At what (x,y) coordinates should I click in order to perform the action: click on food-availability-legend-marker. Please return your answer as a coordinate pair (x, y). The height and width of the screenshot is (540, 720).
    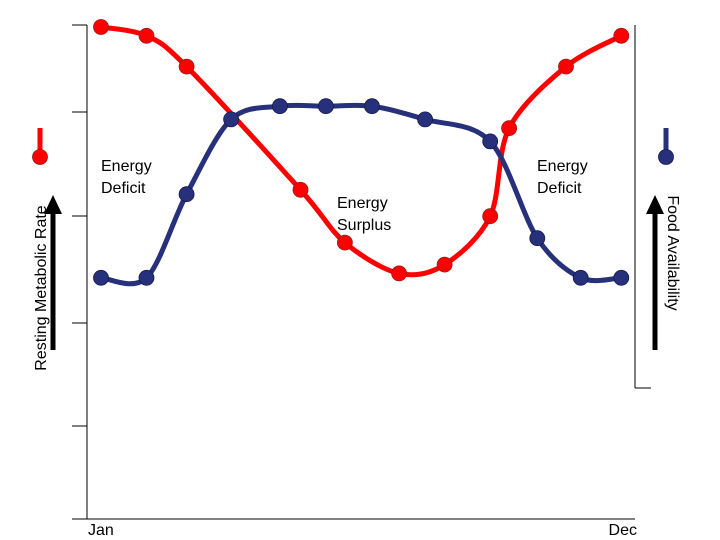
    Looking at the image, I should click on (666, 157).